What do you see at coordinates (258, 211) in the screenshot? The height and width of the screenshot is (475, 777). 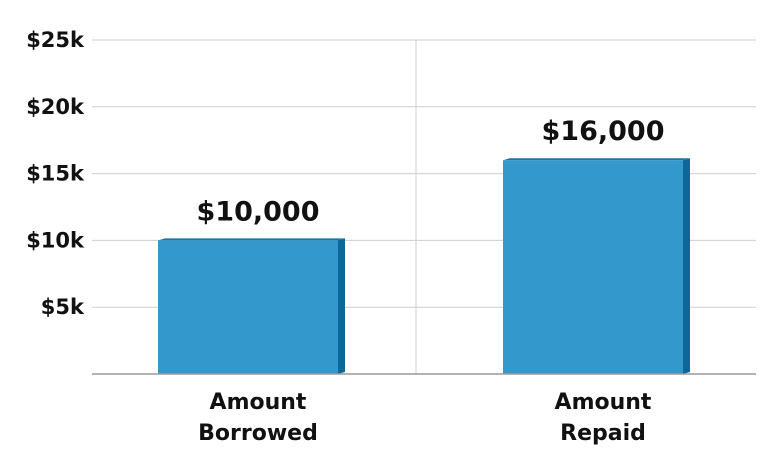 I see `data-label: $10,000` at bounding box center [258, 211].